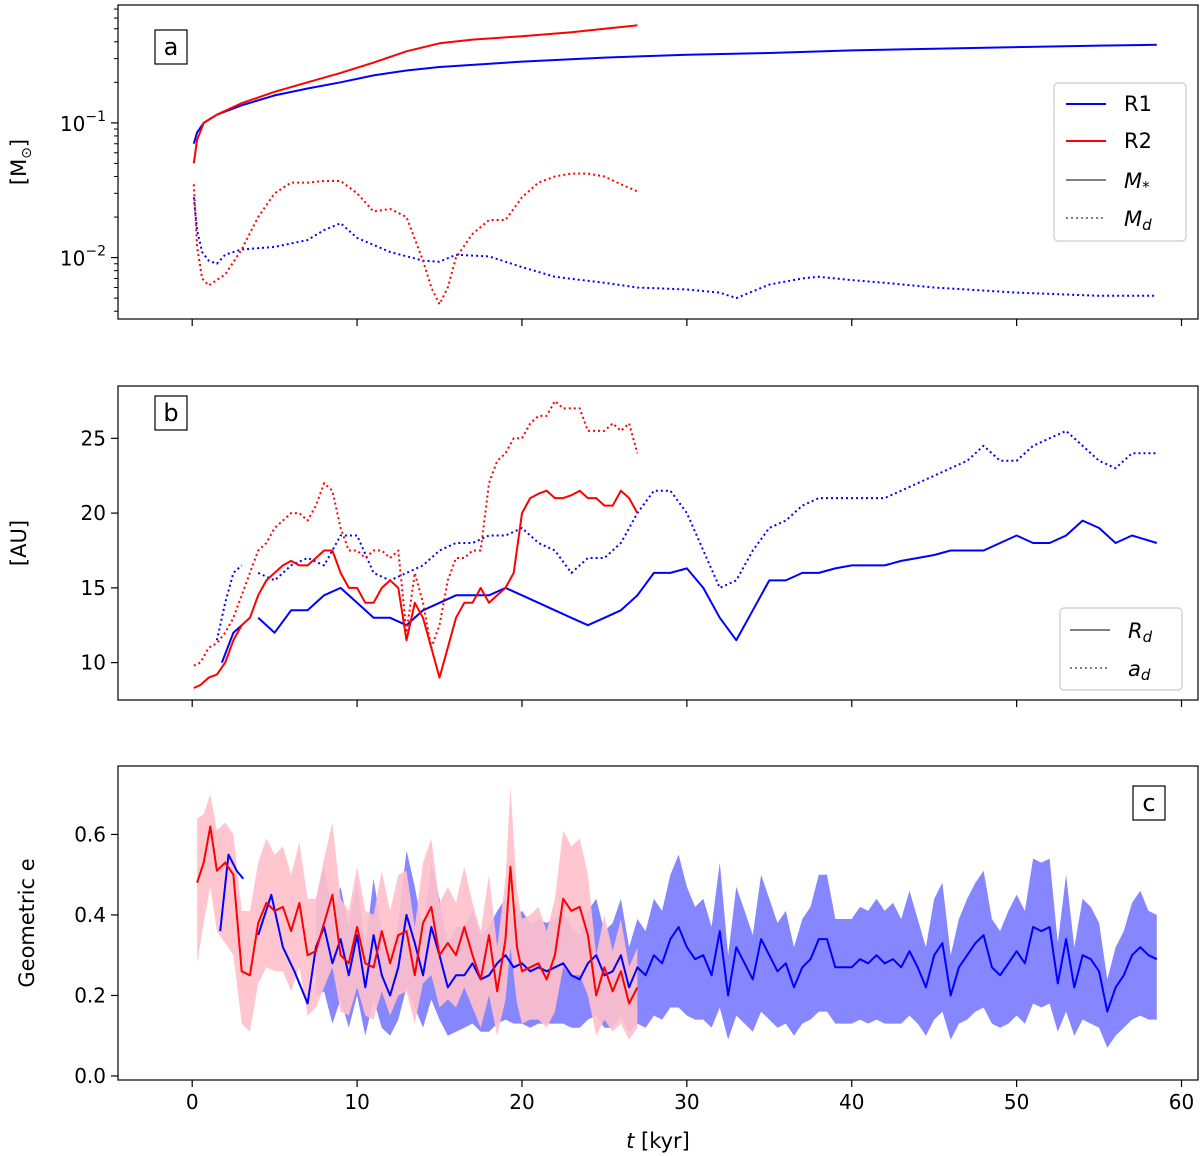 This screenshot has width=1200, height=1156. I want to click on panel-a-ytick-label: 10⁻², so click(83, 257).